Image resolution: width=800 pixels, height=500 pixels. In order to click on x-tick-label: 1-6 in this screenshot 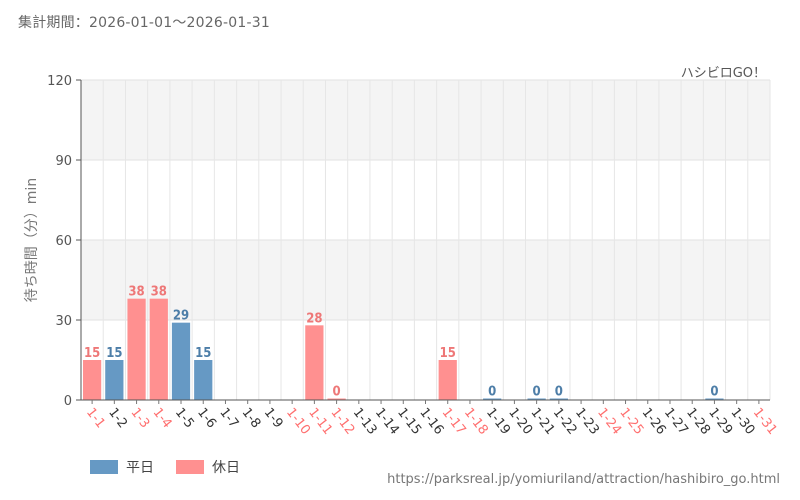, I will do `click(206, 418)`.